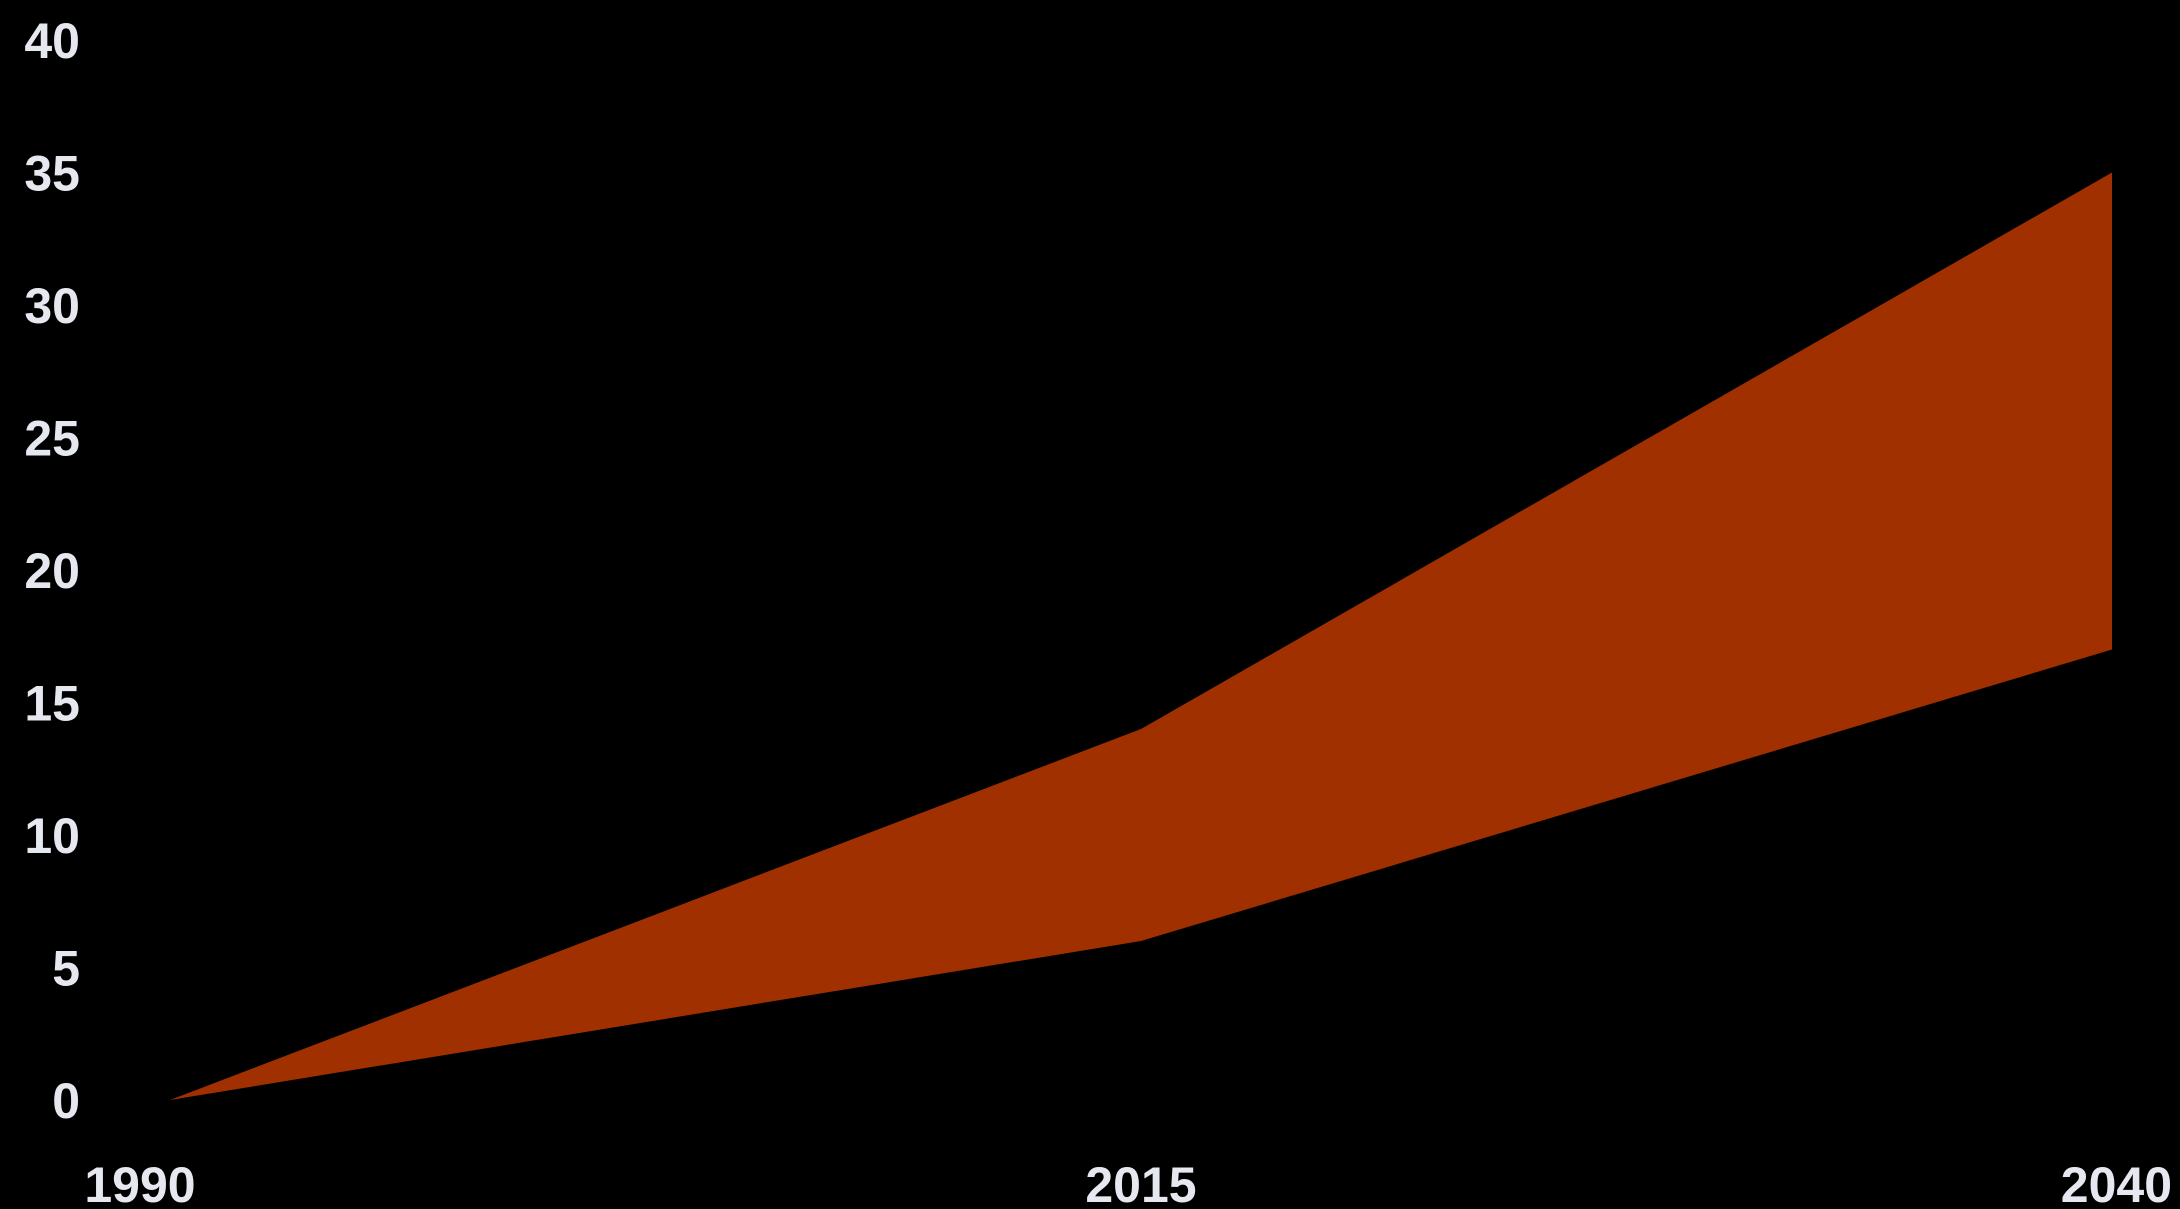  I want to click on x-axis-tick-labels: 1990 2015 2040, so click(1128, 1183).